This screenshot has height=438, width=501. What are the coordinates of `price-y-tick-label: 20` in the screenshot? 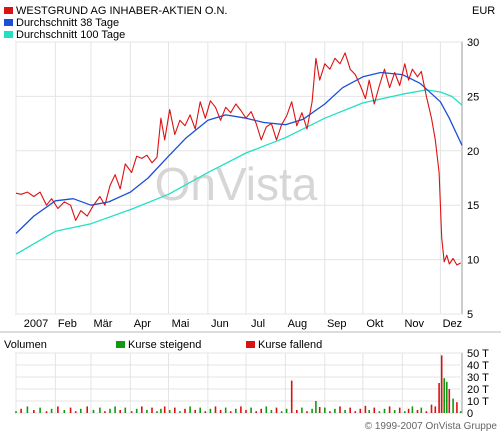 It's located at (473, 152).